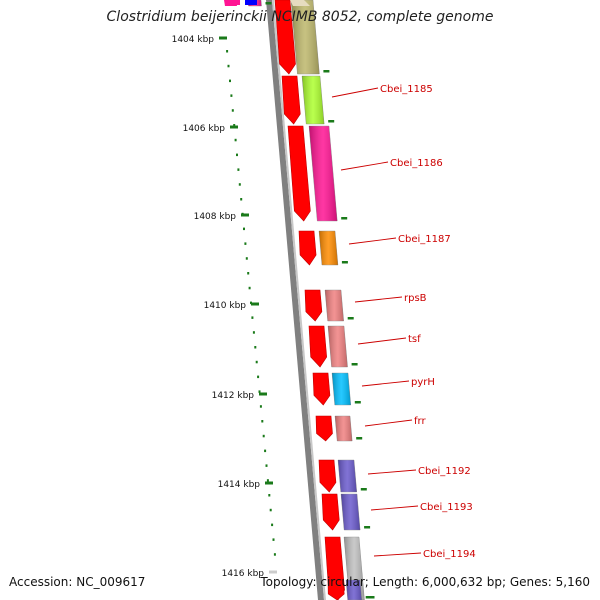 The height and width of the screenshot is (600, 600). I want to click on gene-label: Cbei_1186, so click(416, 163).